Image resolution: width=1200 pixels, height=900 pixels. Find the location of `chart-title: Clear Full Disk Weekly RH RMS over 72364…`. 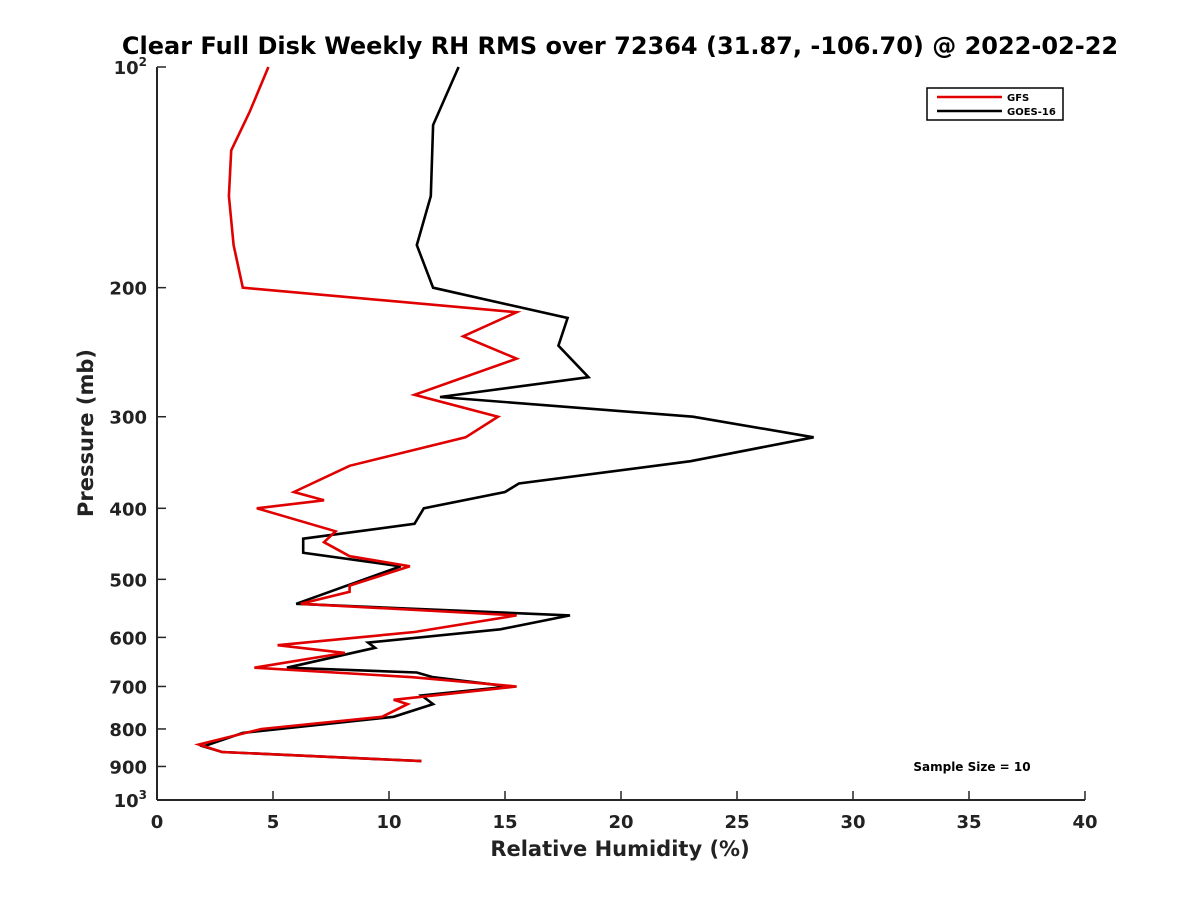

chart-title: Clear Full Disk Weekly RH RMS over 72364… is located at coordinates (620, 46).